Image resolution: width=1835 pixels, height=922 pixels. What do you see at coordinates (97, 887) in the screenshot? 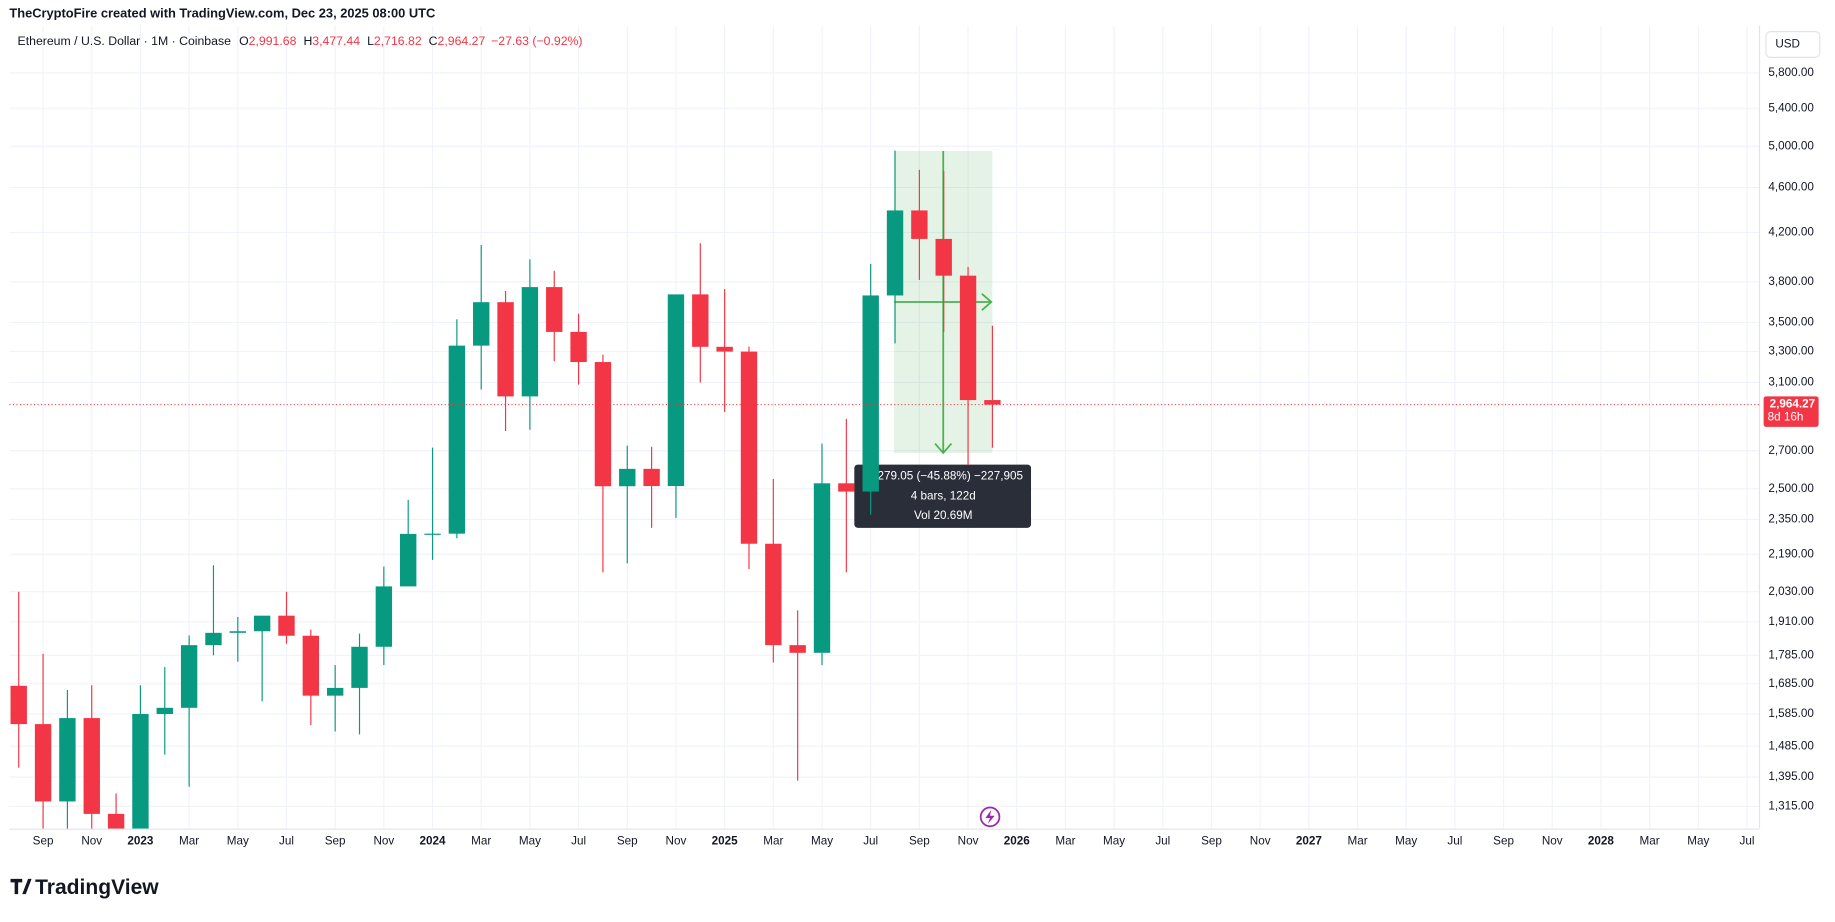
I see `brand: TradingView` at bounding box center [97, 887].